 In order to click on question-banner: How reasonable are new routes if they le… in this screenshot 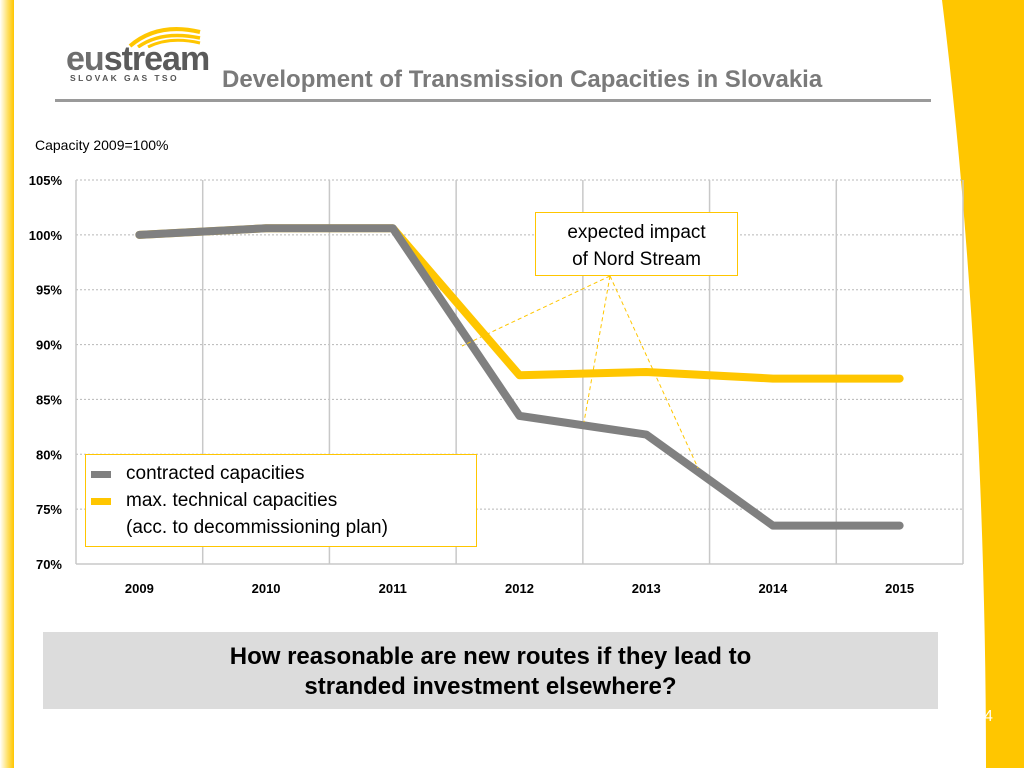, I will do `click(490, 670)`.